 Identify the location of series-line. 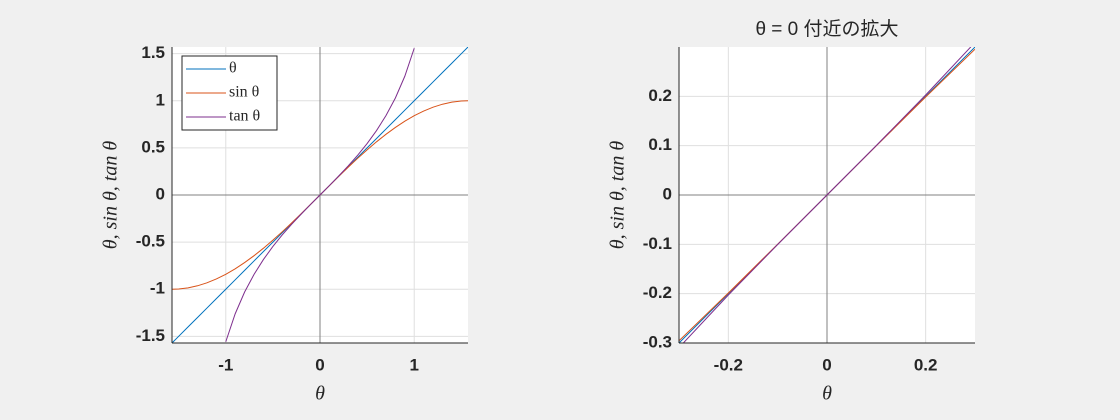
(320, 195).